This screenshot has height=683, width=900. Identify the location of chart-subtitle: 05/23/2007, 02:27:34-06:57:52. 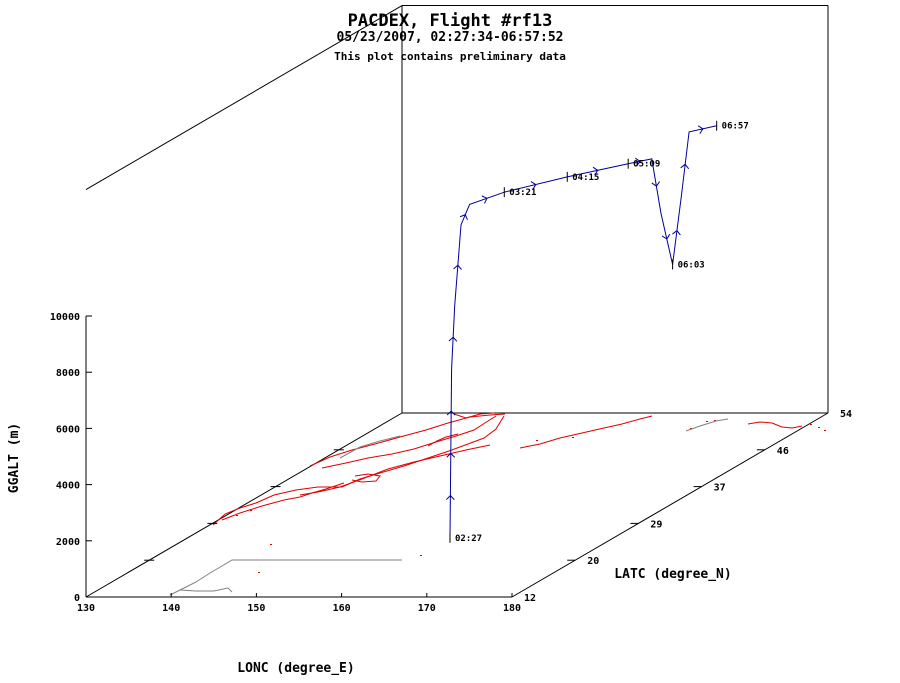
(450, 37).